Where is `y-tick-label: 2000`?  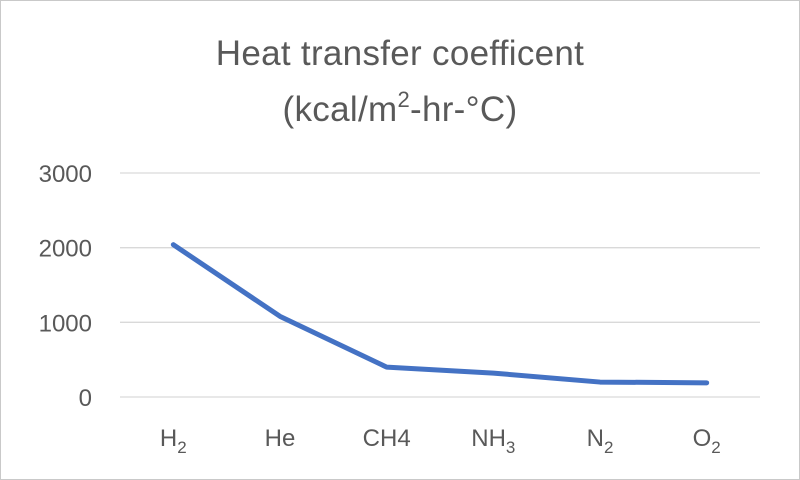 y-tick-label: 2000 is located at coordinates (65, 249).